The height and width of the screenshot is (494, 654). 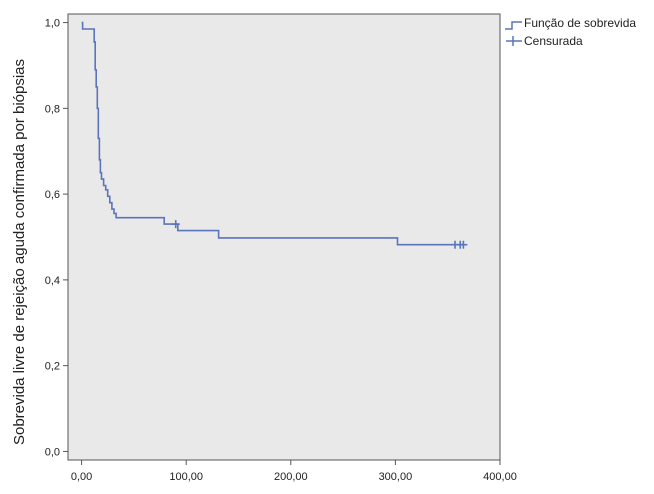 I want to click on y-axis: 0,0 0,2 0,4 0,6 0,8 1,0, so click(x=56, y=238).